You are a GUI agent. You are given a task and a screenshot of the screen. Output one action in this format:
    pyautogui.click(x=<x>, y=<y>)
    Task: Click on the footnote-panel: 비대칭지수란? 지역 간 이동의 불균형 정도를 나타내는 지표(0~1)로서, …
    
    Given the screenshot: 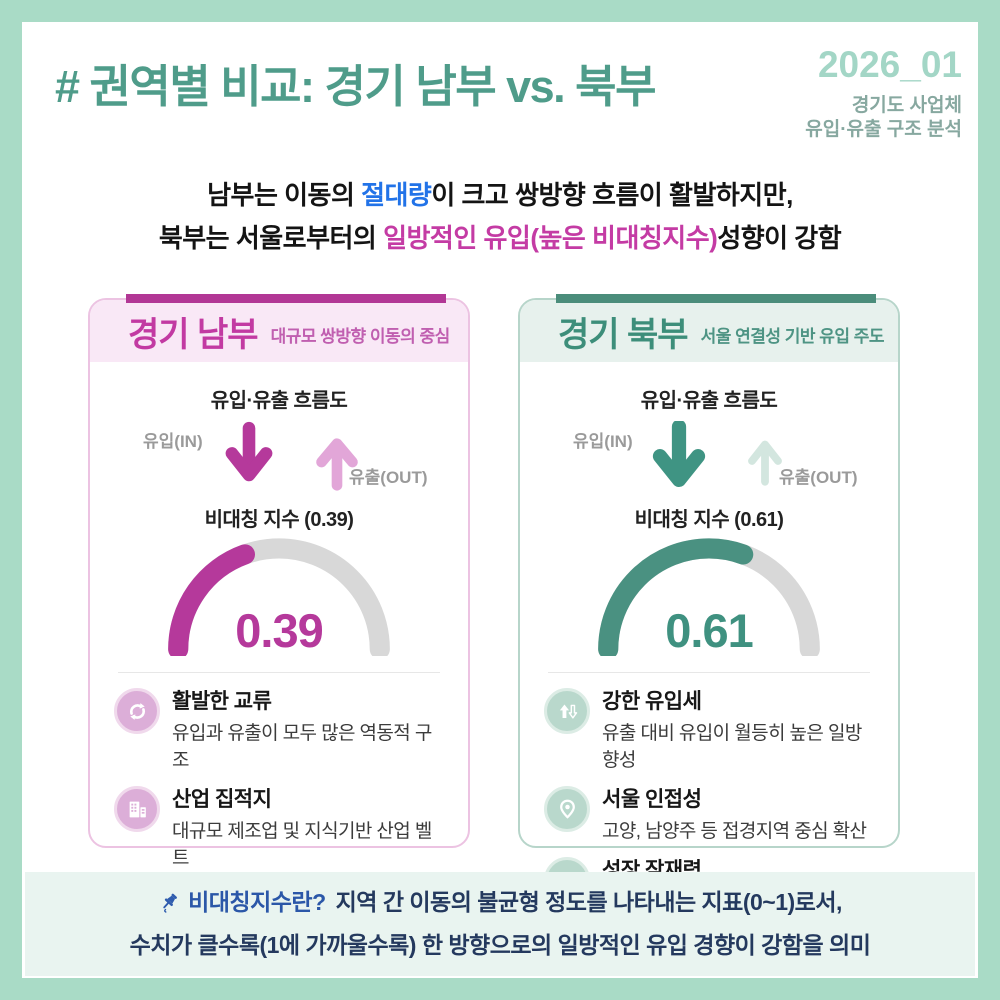 What is the action you would take?
    pyautogui.click(x=500, y=924)
    